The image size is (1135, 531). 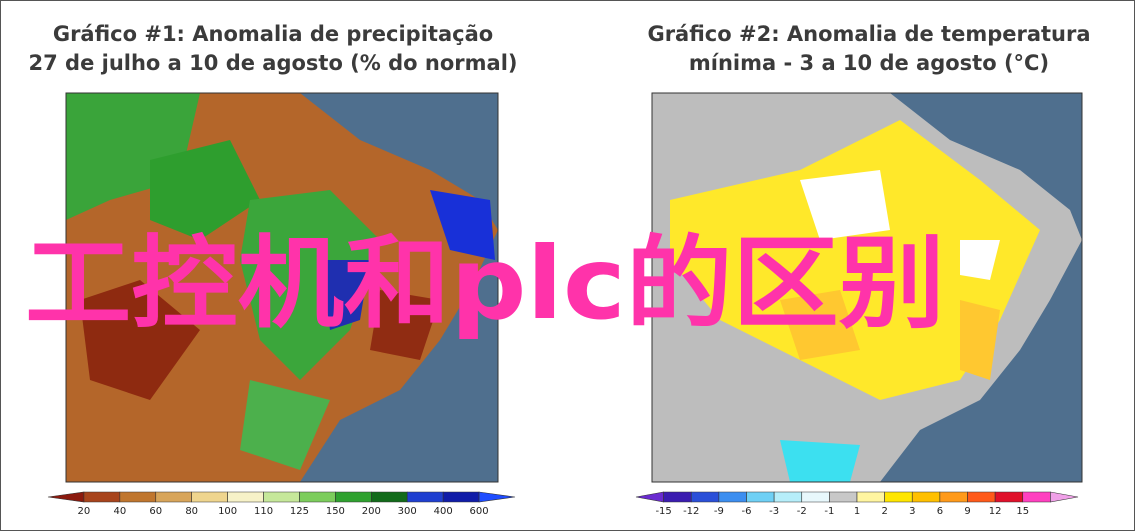 What do you see at coordinates (335, 511) in the screenshot?
I see `colorbar-label: 150` at bounding box center [335, 511].